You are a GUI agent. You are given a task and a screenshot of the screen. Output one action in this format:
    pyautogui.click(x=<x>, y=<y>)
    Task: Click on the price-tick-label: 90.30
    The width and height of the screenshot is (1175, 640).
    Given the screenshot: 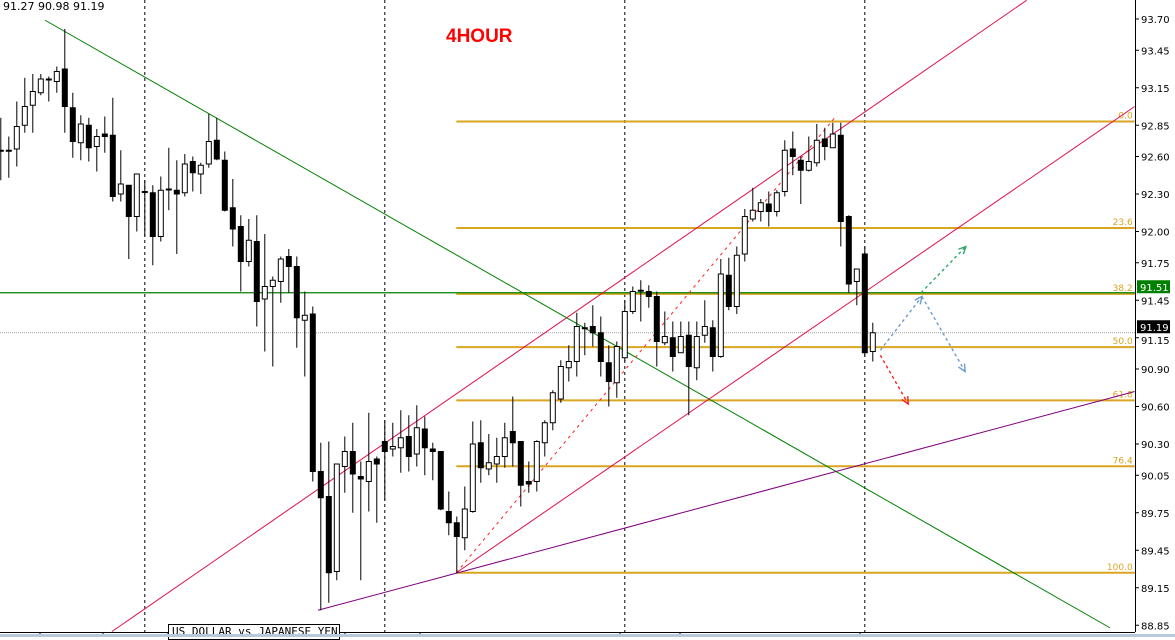 What is the action you would take?
    pyautogui.click(x=1155, y=445)
    